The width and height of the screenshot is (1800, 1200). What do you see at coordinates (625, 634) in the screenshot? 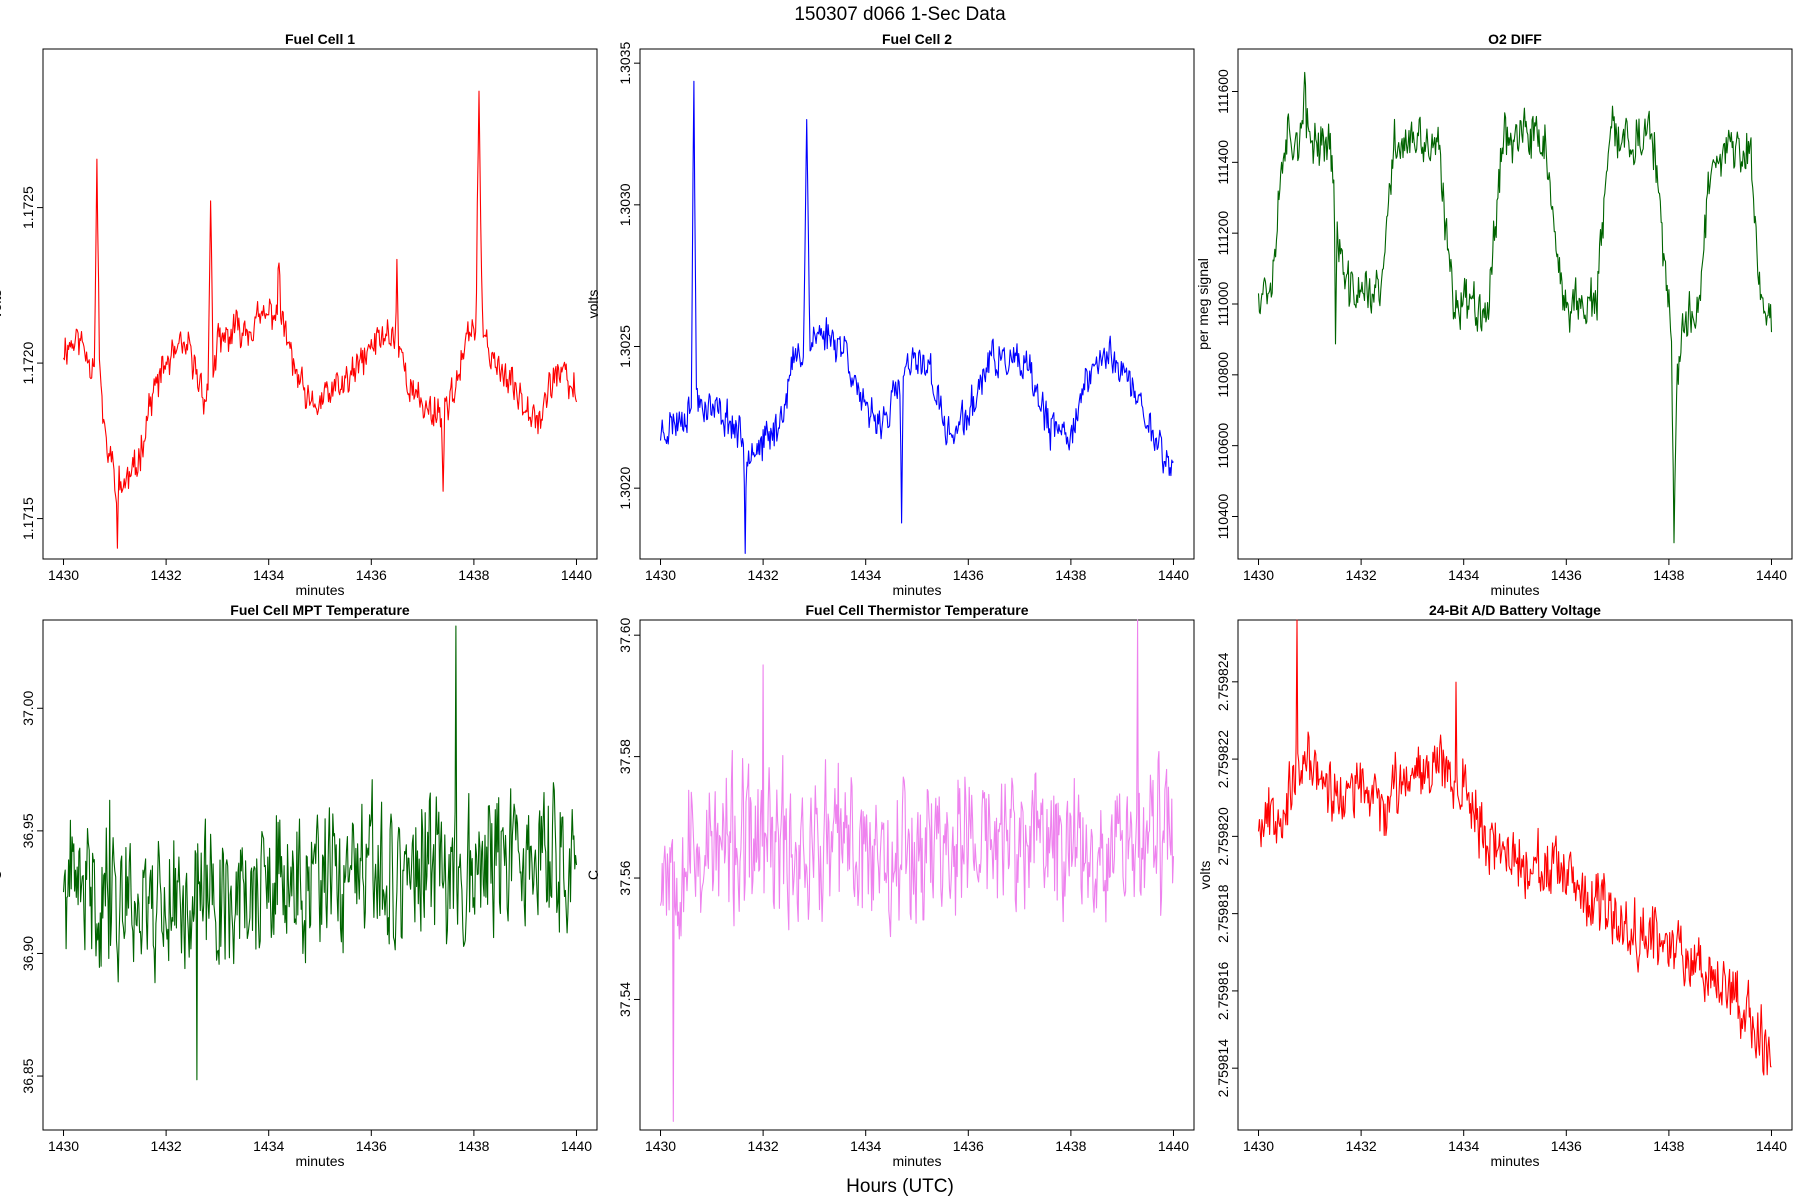
I see `fuel-cell-thermistor-temperature-y-tick-label: 37.60` at bounding box center [625, 634].